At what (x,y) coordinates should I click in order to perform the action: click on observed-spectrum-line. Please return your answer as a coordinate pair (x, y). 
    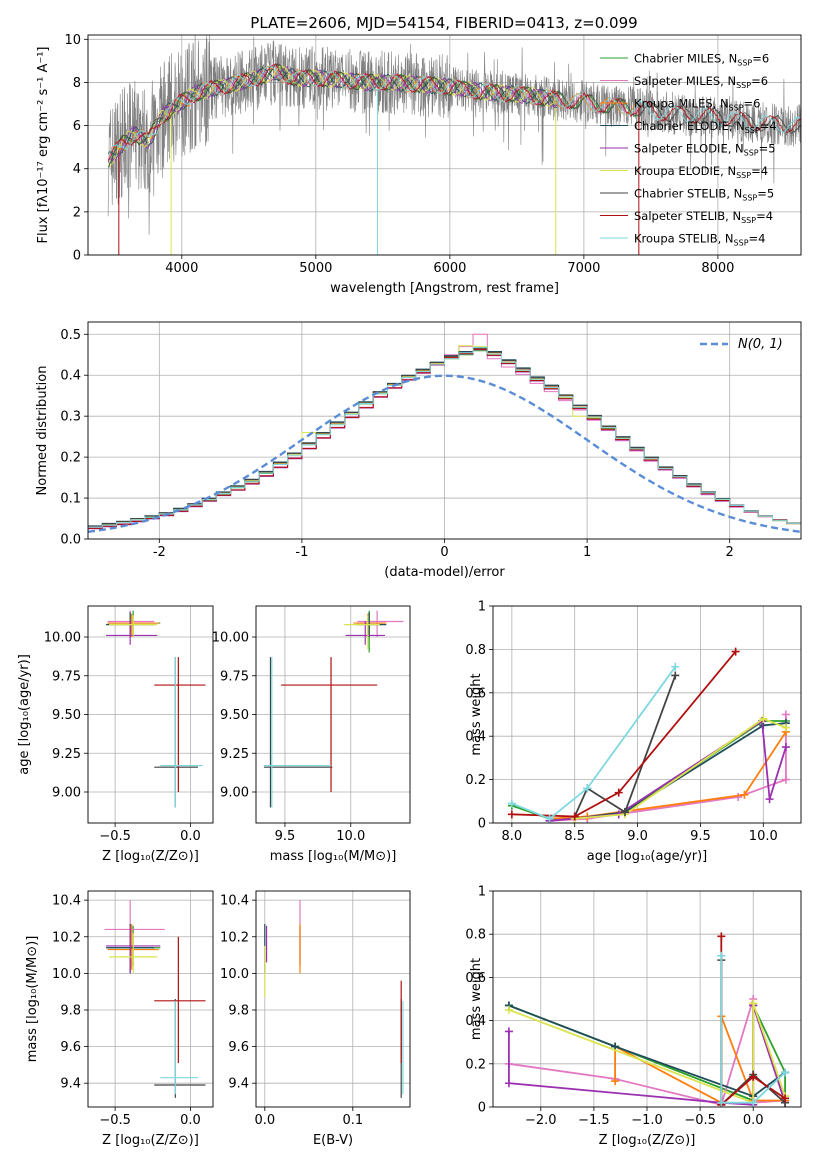
    Looking at the image, I should click on (454, 135).